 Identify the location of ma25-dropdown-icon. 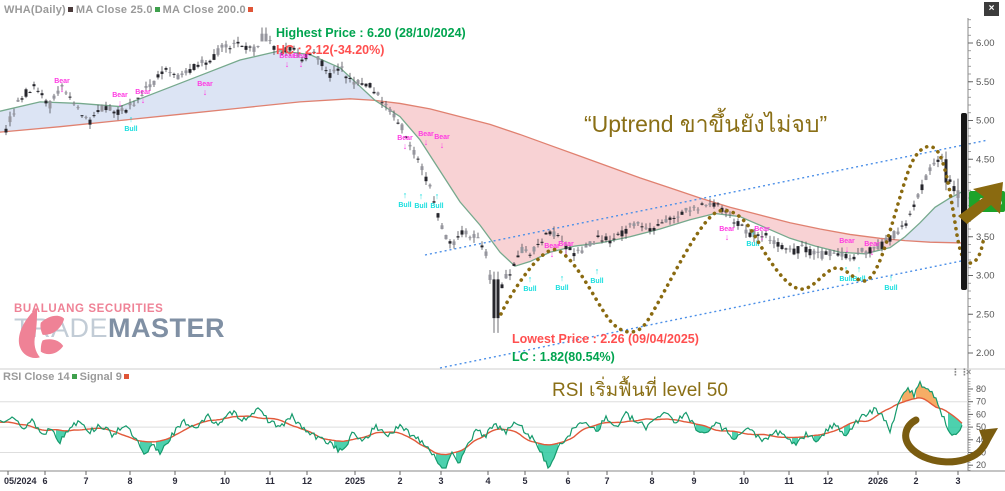
(157, 9).